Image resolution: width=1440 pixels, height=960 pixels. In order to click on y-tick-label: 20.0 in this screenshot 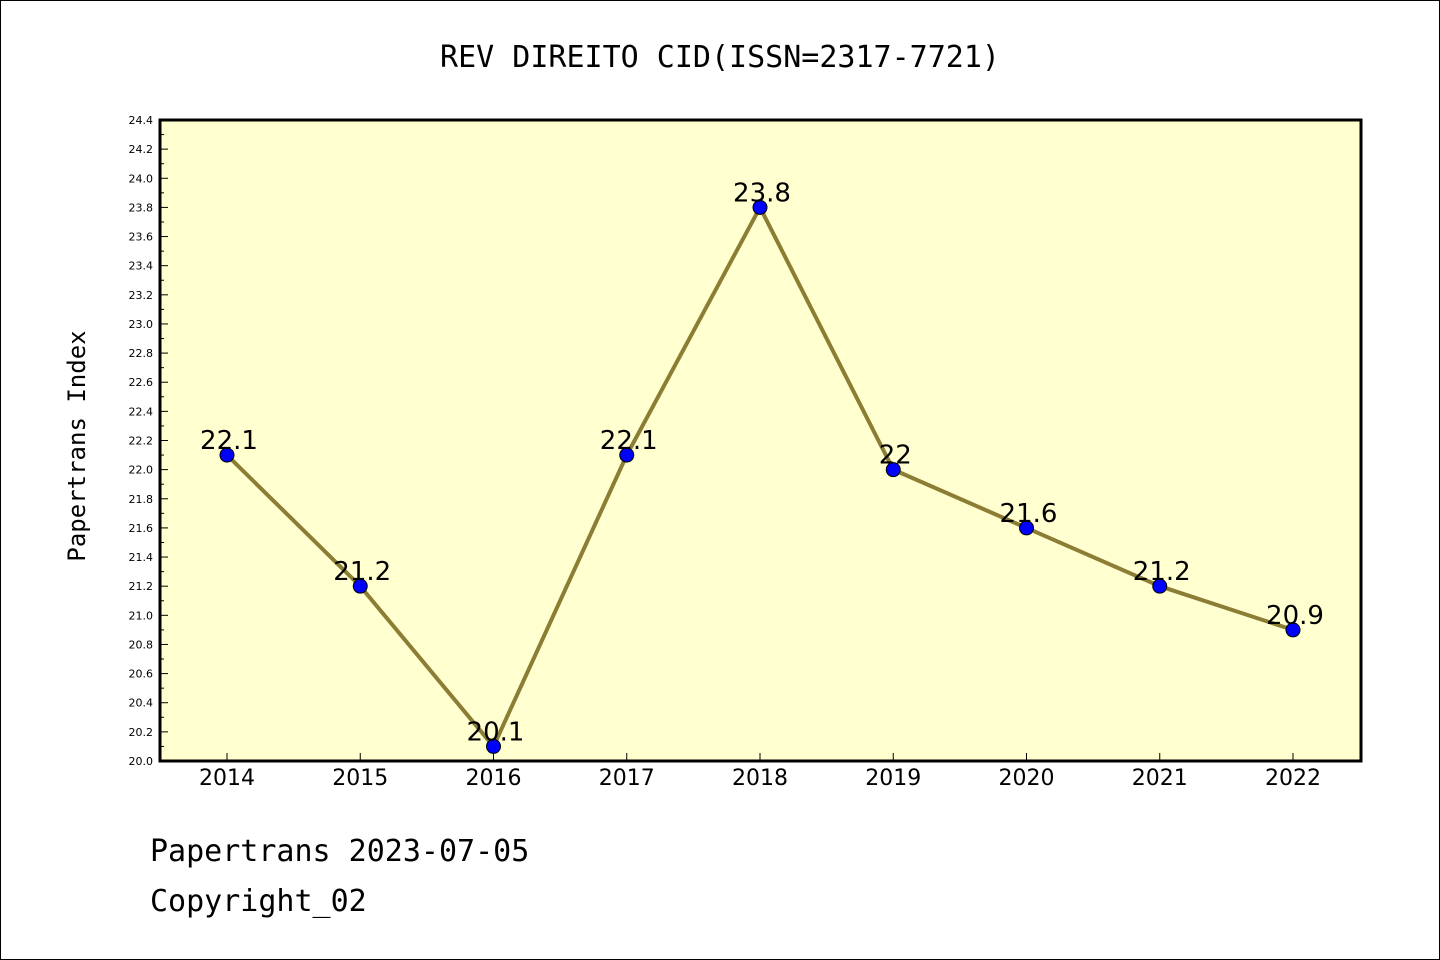, I will do `click(141, 761)`.